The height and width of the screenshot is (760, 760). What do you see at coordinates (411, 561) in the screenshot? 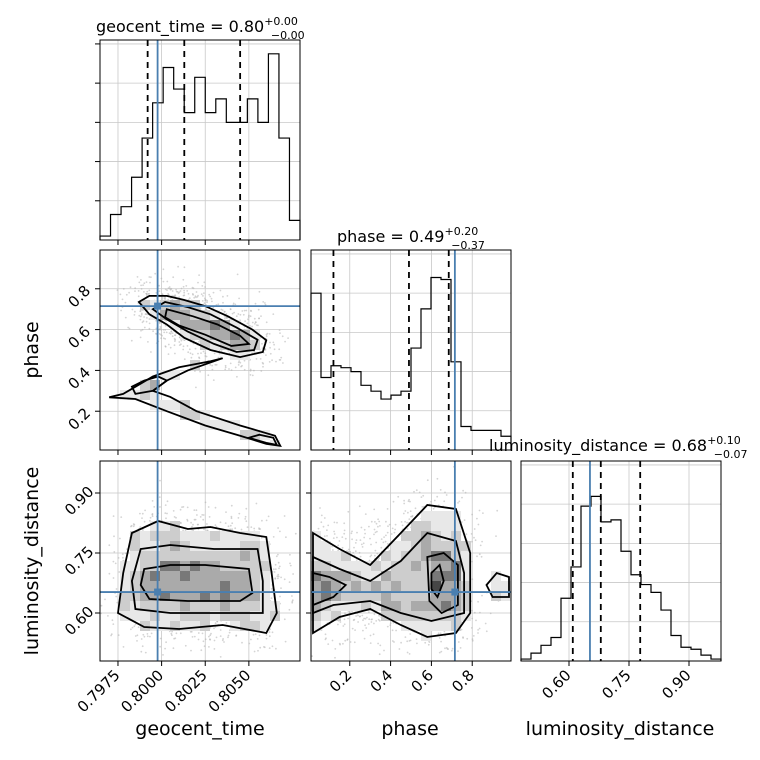
I see `panel-frame-phase-vs-luminosity-distance` at bounding box center [411, 561].